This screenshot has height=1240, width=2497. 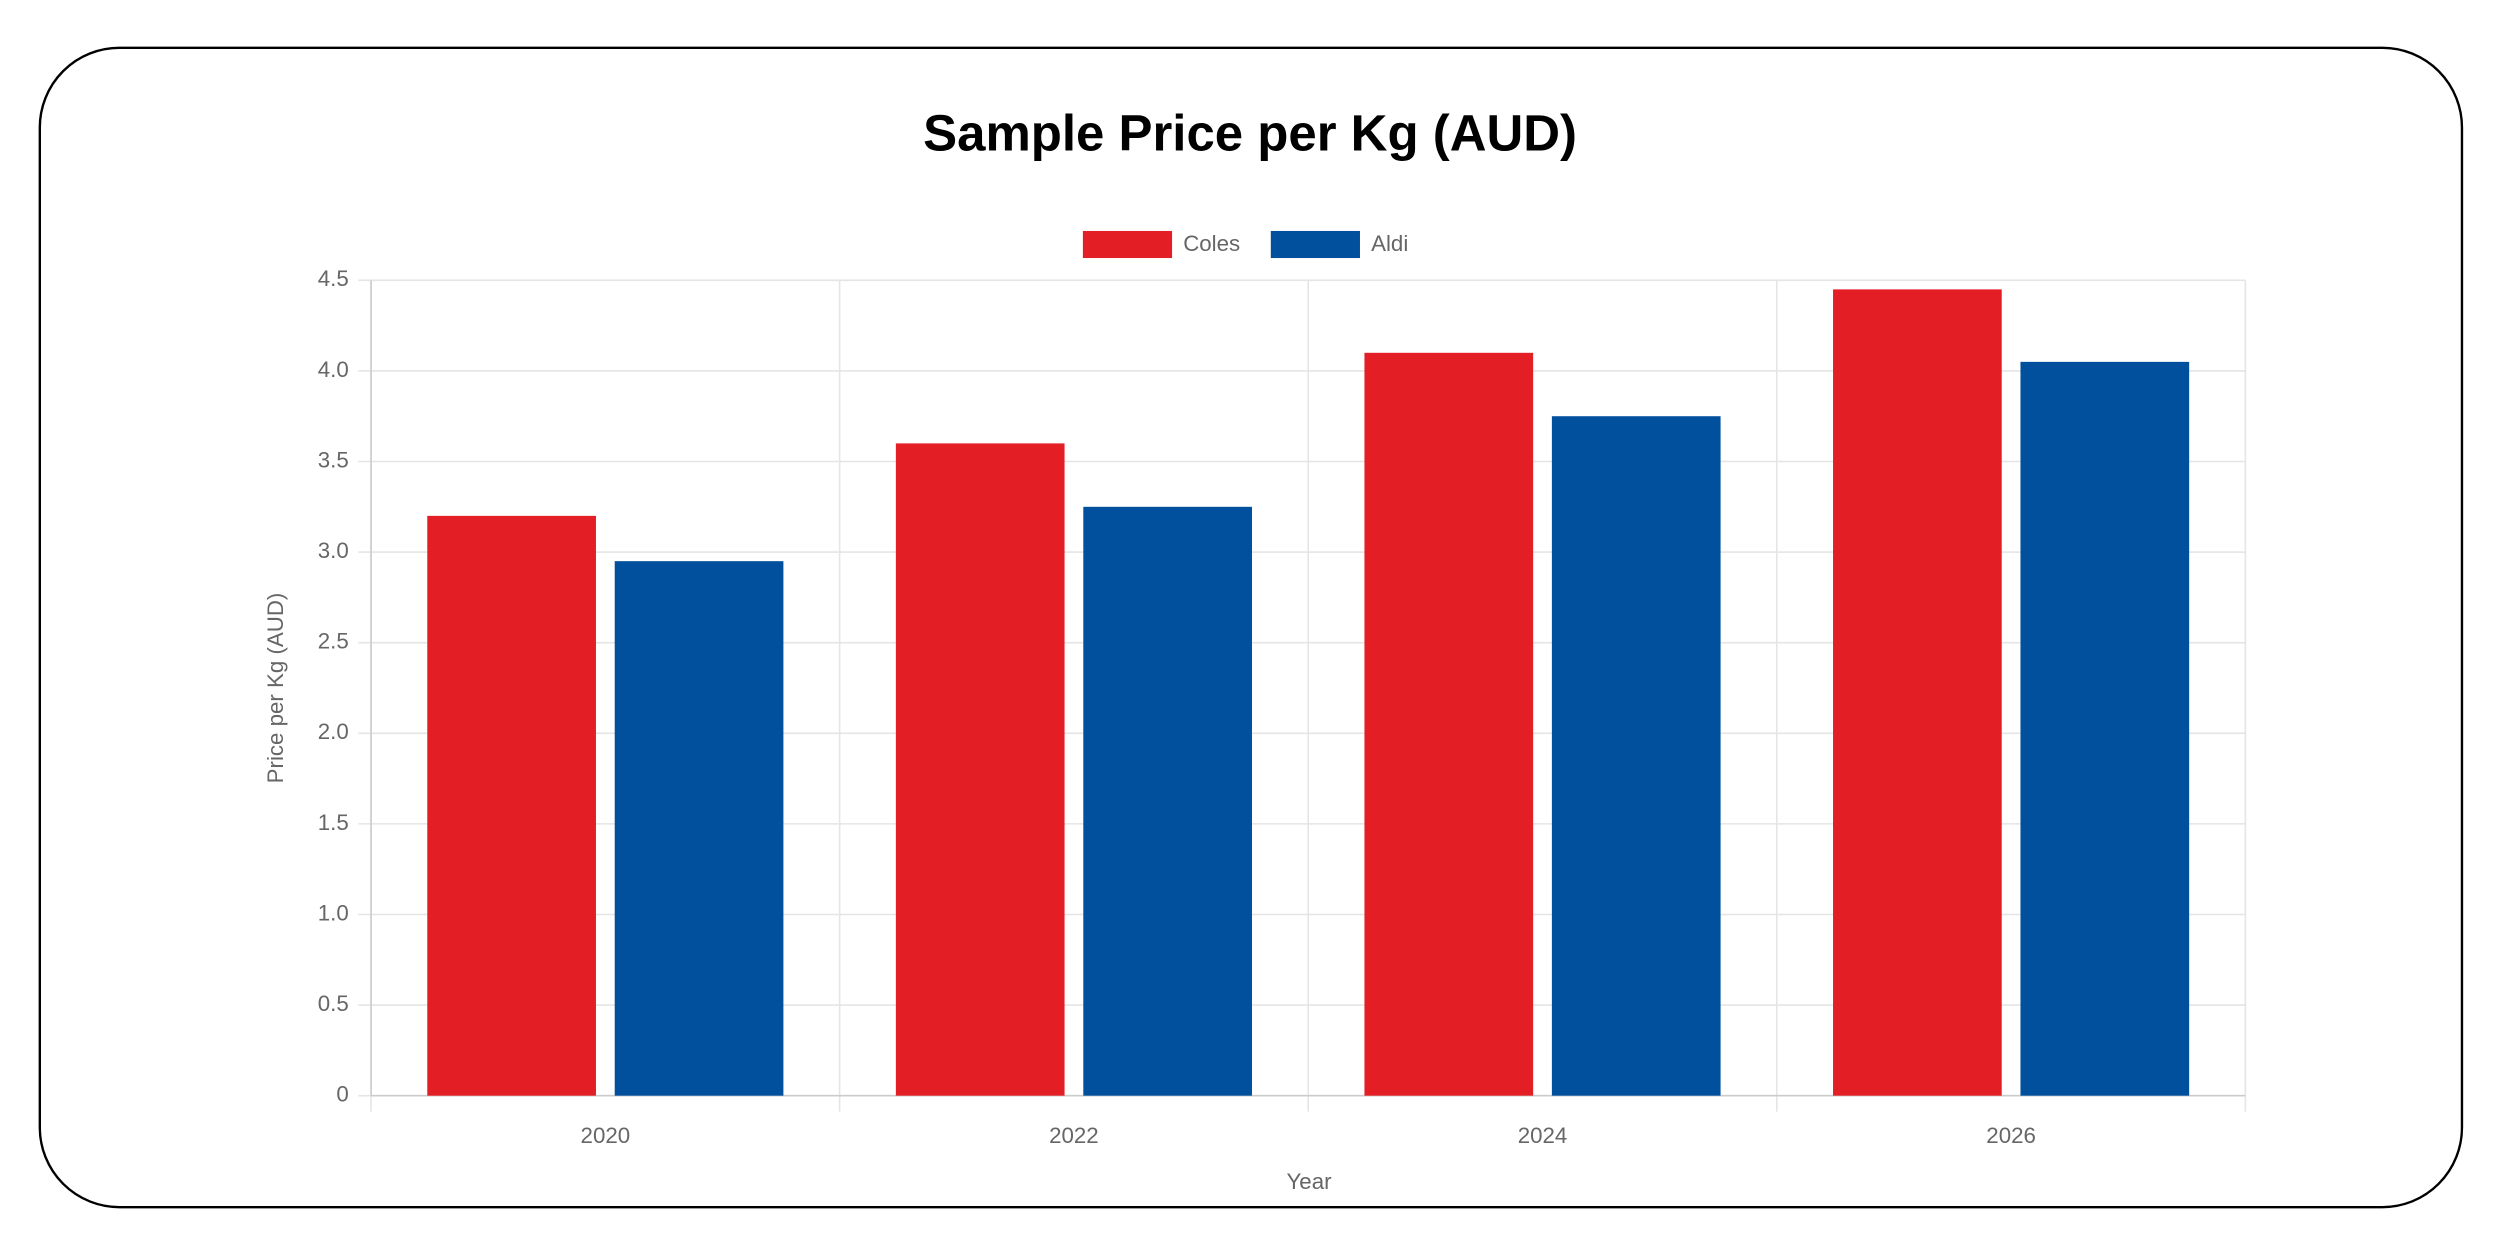 What do you see at coordinates (333, 550) in the screenshot?
I see `y-tick-label: 3.0` at bounding box center [333, 550].